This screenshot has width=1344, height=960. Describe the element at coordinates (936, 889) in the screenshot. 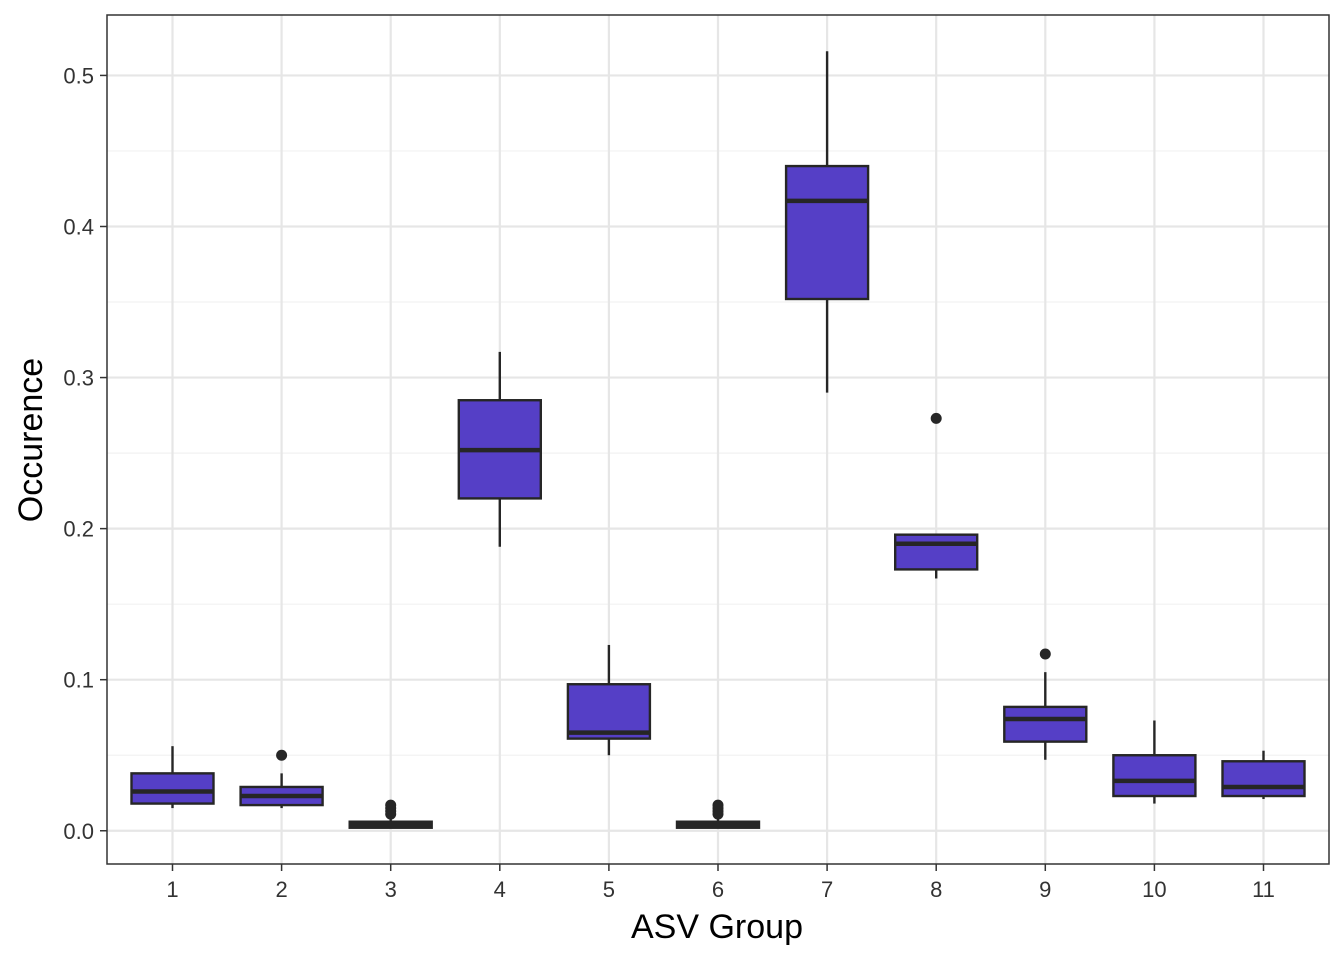

I see `x-tick-label: 8` at that location.